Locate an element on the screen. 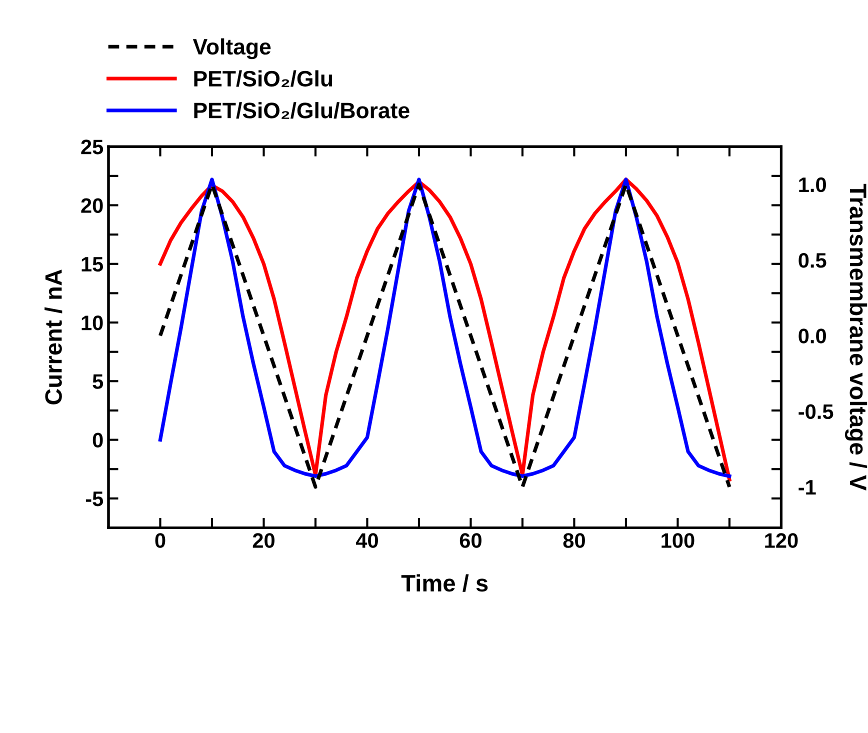 The width and height of the screenshot is (868, 733). x-tick-label: 20 is located at coordinates (263, 540).